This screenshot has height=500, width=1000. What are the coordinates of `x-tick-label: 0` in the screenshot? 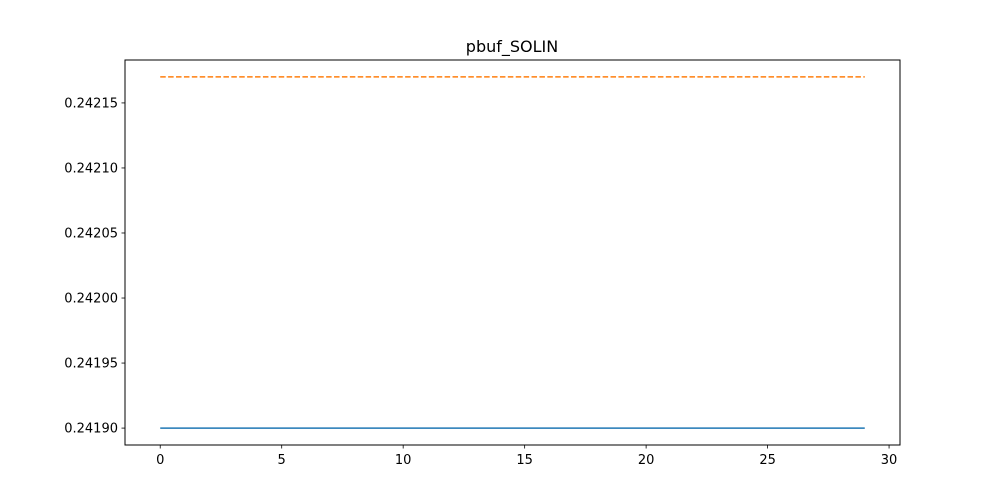 It's located at (160, 460).